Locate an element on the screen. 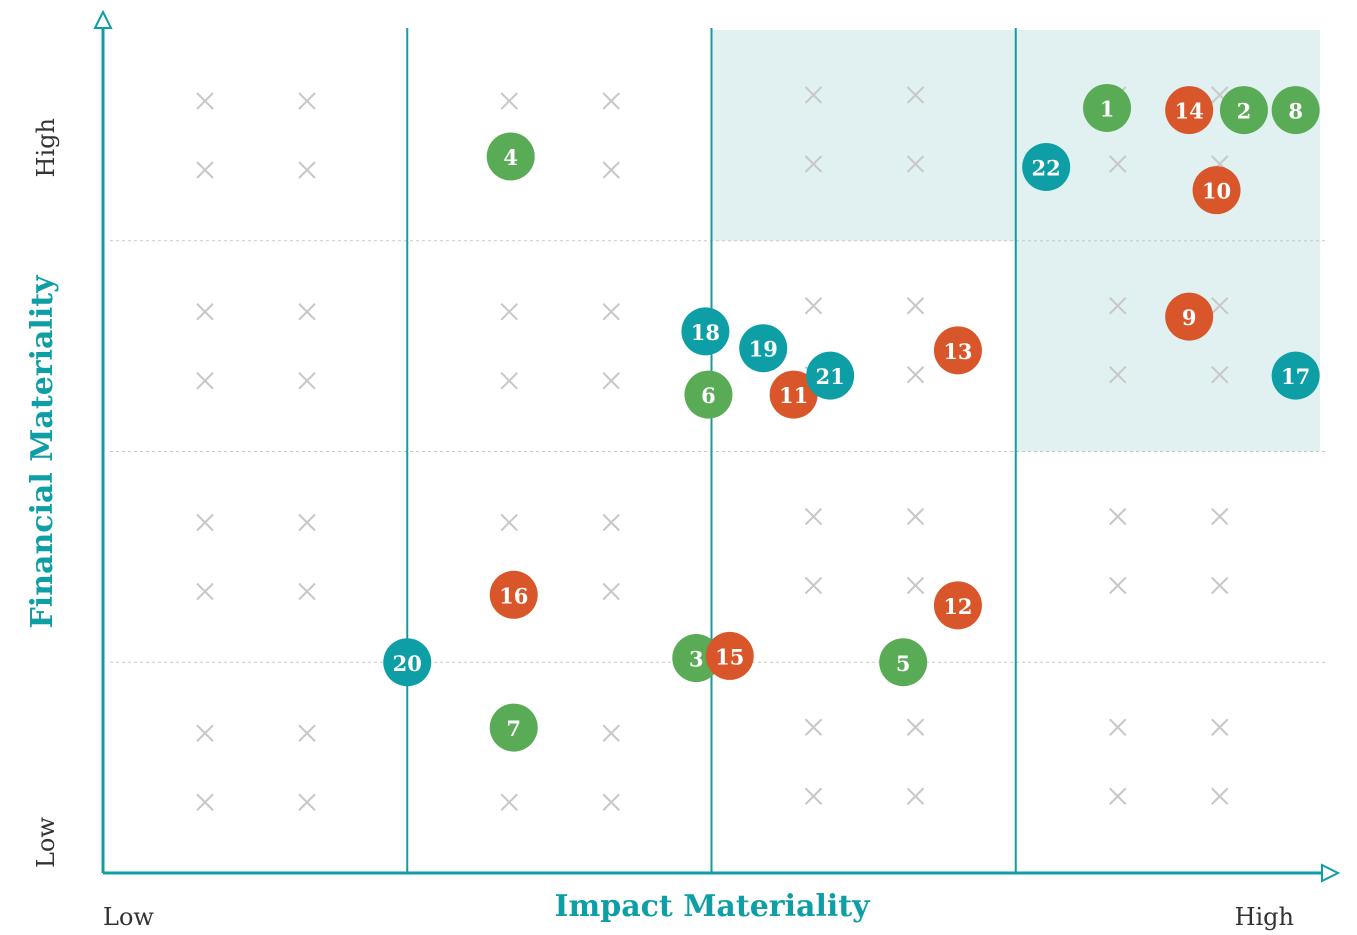 The height and width of the screenshot is (935, 1357). point-label: 7 is located at coordinates (513, 728).